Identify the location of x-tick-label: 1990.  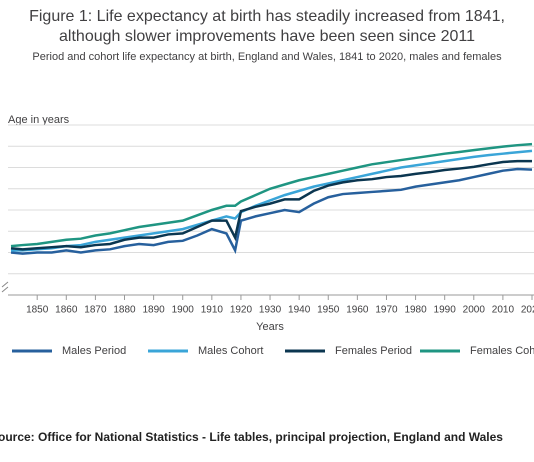
(445, 310).